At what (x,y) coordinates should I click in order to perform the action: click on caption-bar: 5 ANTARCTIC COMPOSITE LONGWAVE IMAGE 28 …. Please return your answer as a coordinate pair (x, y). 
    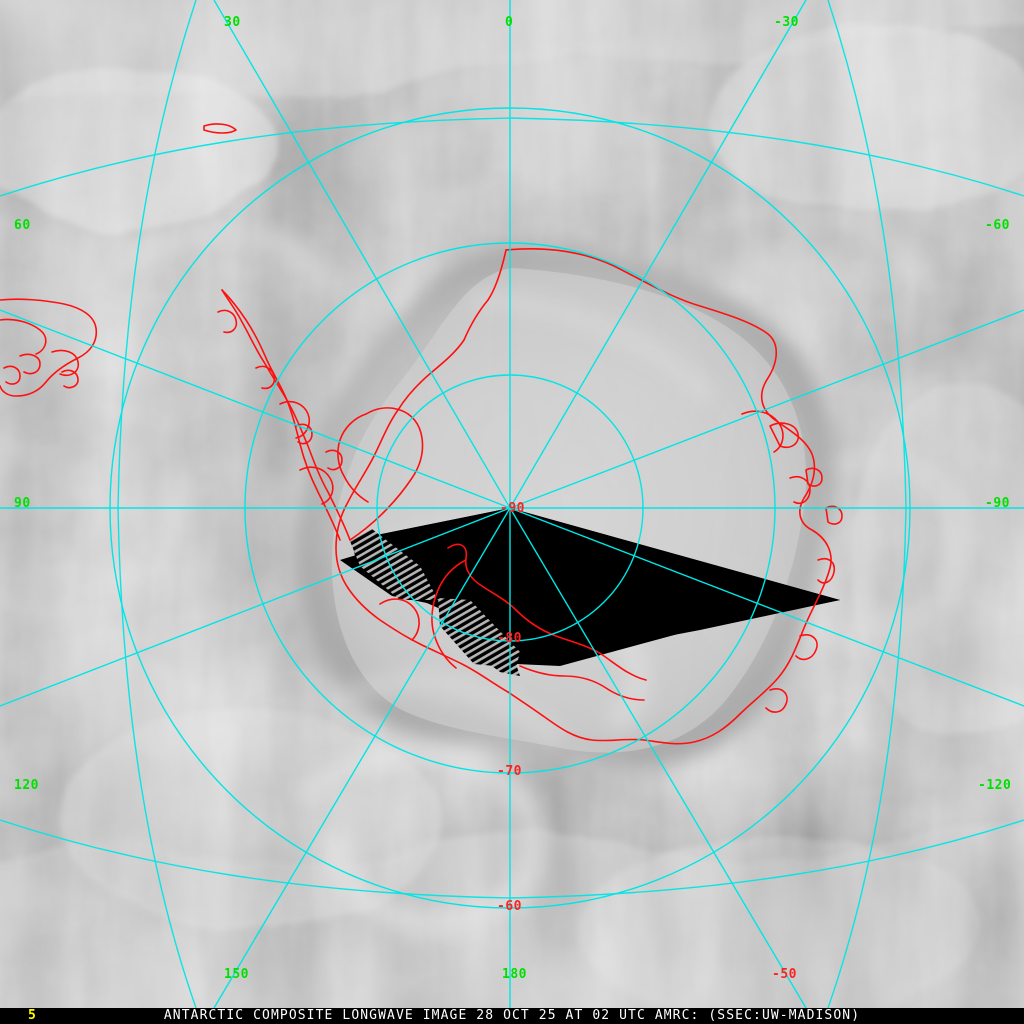
    Looking at the image, I should click on (512, 1016).